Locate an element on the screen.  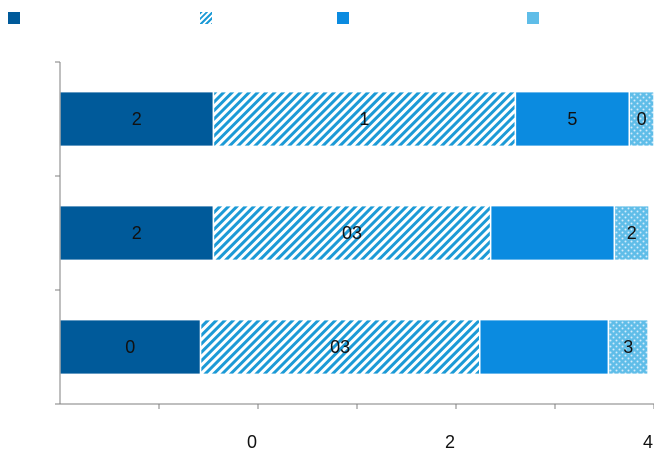
data-label-row-2-series-4: 2 is located at coordinates (632, 233).